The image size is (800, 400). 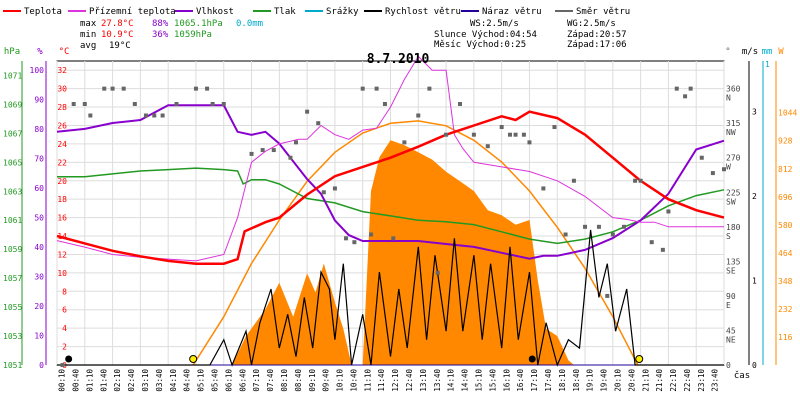 I want to click on axis-tick-time: 07:40, so click(x=270, y=380).